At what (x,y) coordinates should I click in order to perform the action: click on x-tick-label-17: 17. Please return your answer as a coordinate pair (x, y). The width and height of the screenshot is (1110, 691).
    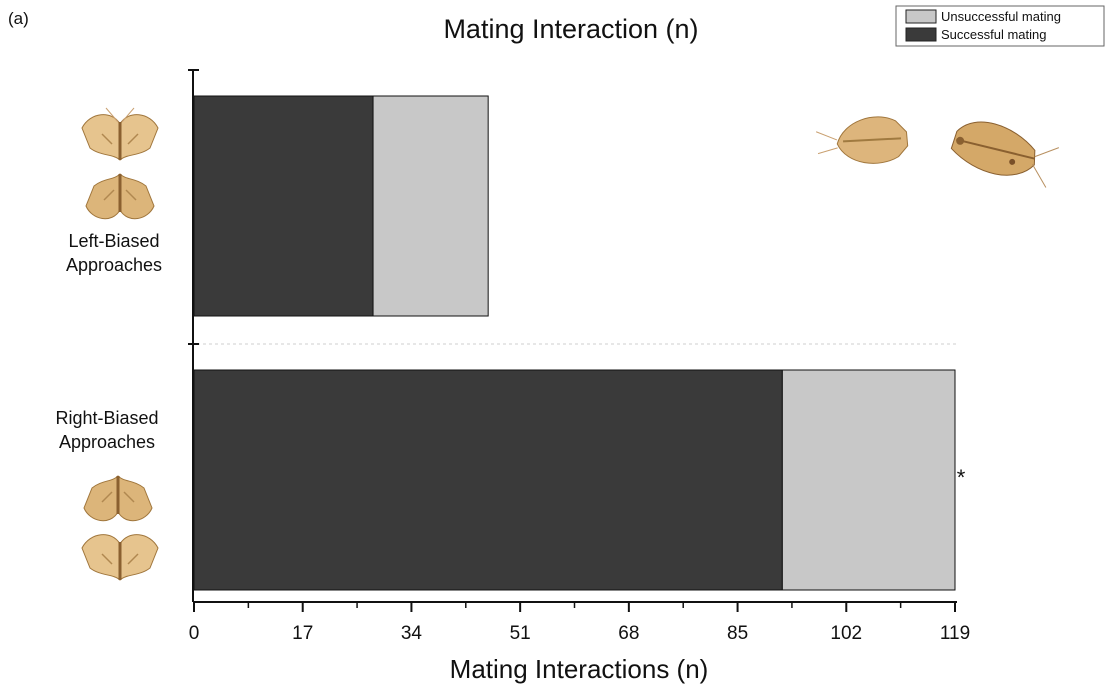
    Looking at the image, I should click on (302, 633).